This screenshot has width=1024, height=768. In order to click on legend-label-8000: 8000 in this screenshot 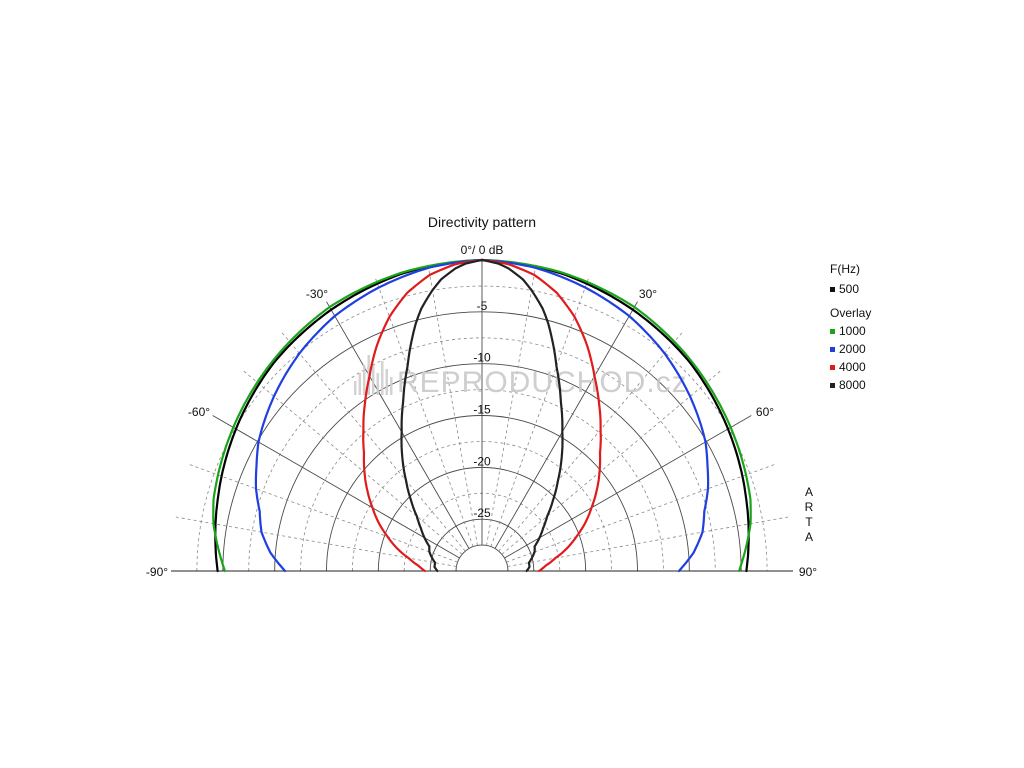, I will do `click(852, 385)`.